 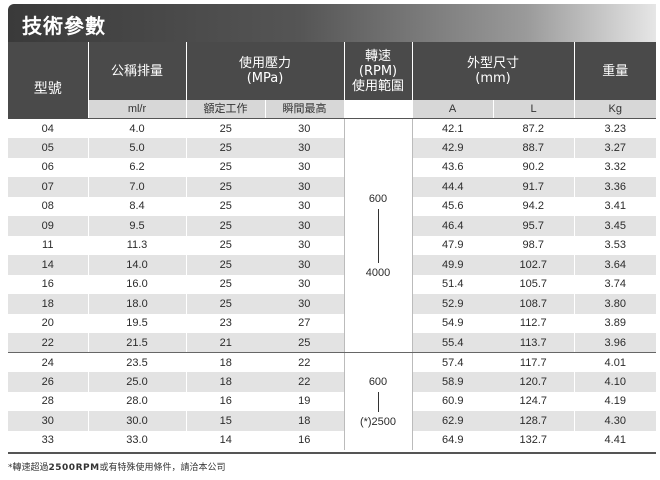 I want to click on cell-displacement: 14.0, so click(x=136, y=265).